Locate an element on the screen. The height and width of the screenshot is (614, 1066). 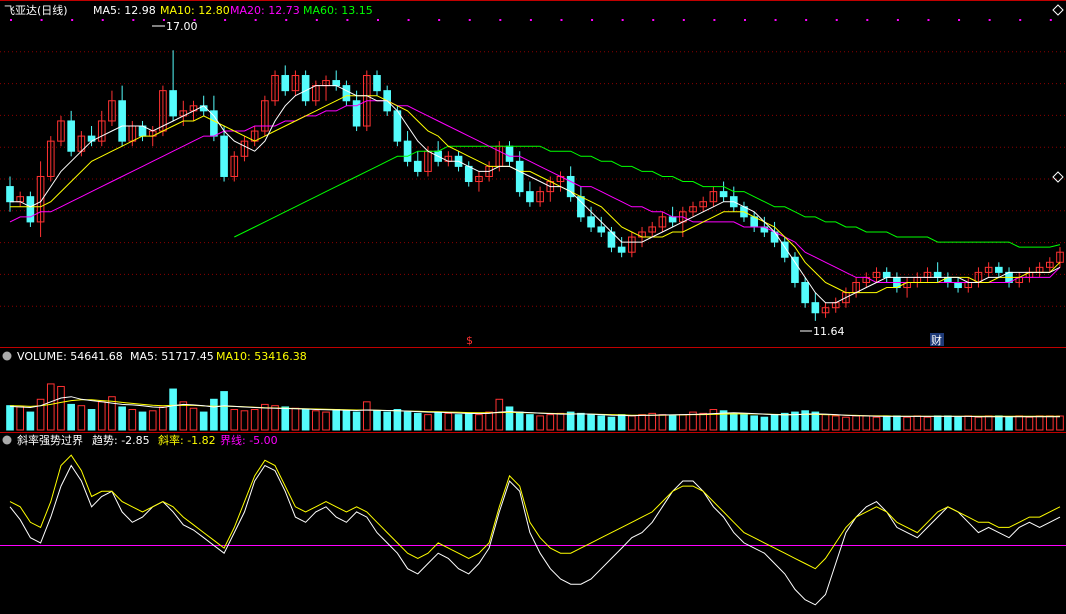
cai-marker-box is located at coordinates (937, 339).